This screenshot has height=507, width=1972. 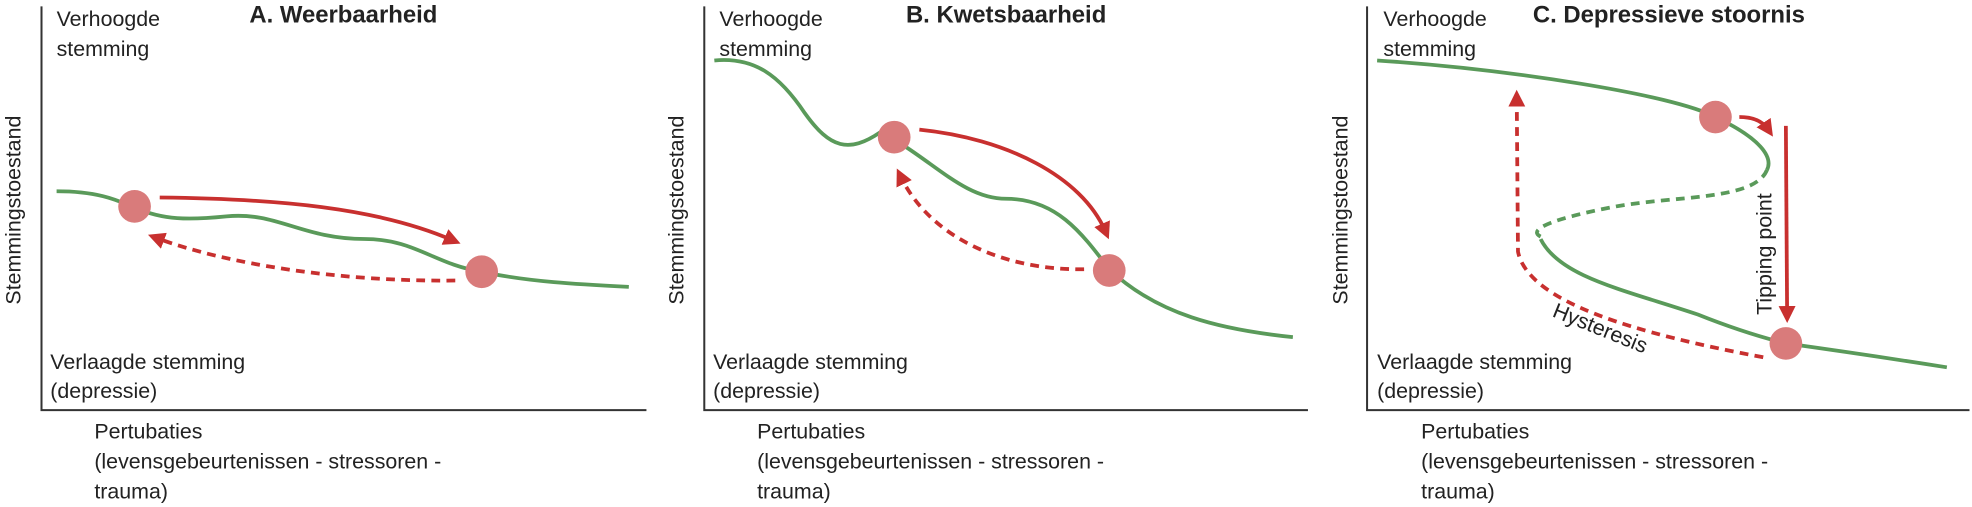 I want to click on hysteresis-arrow, so click(x=1636, y=224).